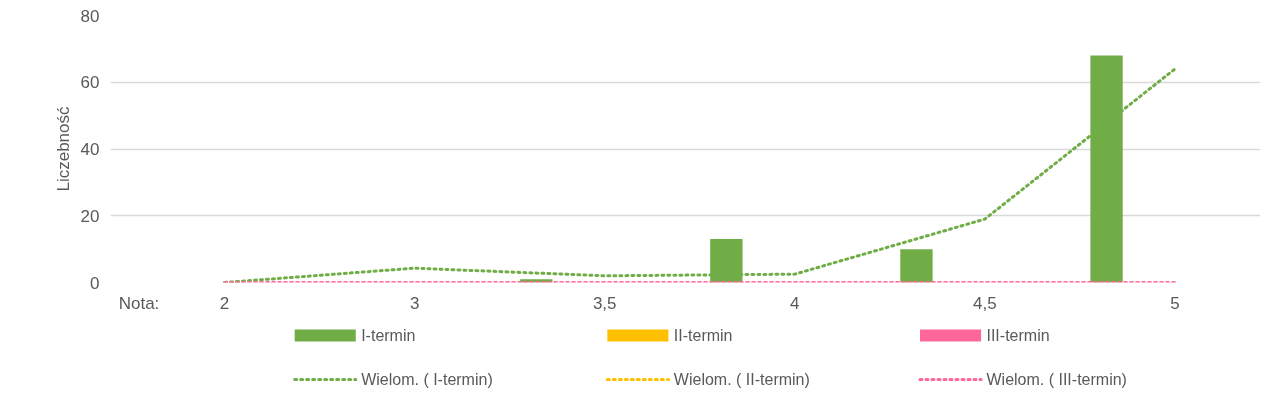 This screenshot has width=1280, height=409. Describe the element at coordinates (741, 379) in the screenshot. I see `legend-label: Wielom. ( II-termin)` at that location.